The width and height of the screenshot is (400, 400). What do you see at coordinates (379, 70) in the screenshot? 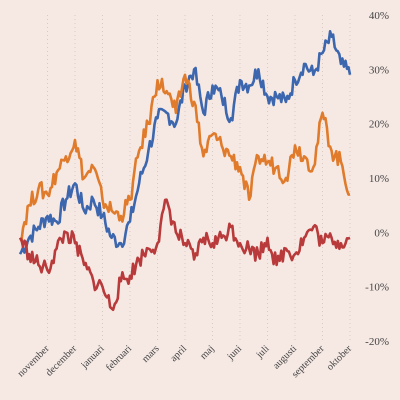
I see `y-tick-label: 30%` at bounding box center [379, 70].